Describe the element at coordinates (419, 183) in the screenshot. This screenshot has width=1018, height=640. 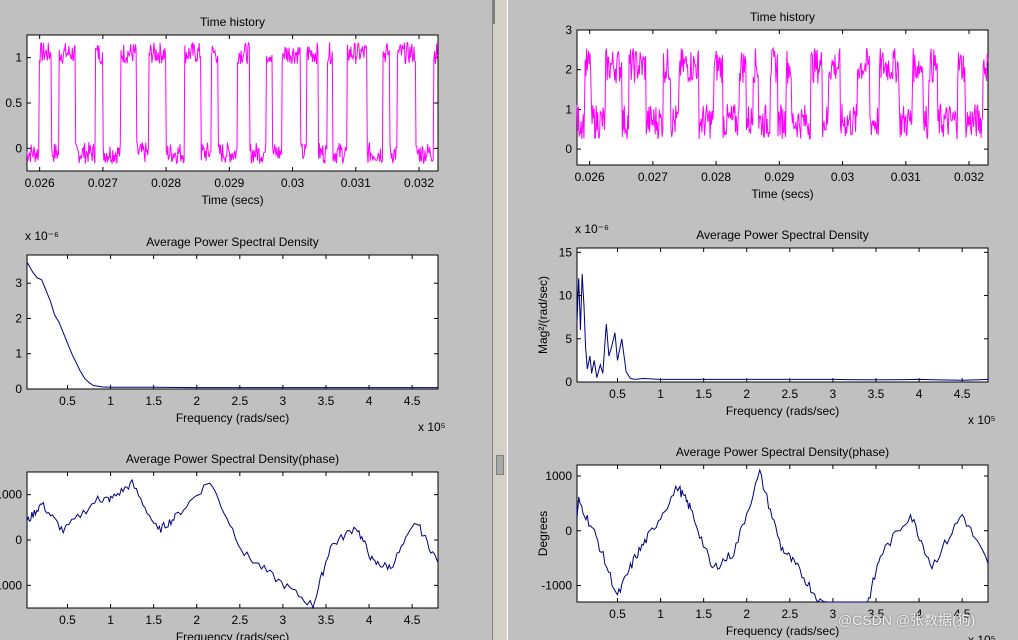
I see `x-tick-label-1: 0.032` at that location.